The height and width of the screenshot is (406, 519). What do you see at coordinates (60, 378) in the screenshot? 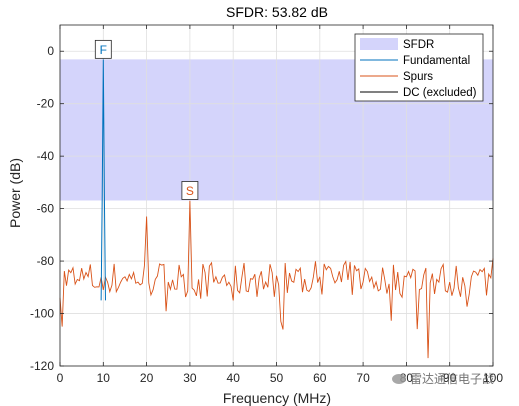
I see `x-tick-label: 0` at bounding box center [60, 378].